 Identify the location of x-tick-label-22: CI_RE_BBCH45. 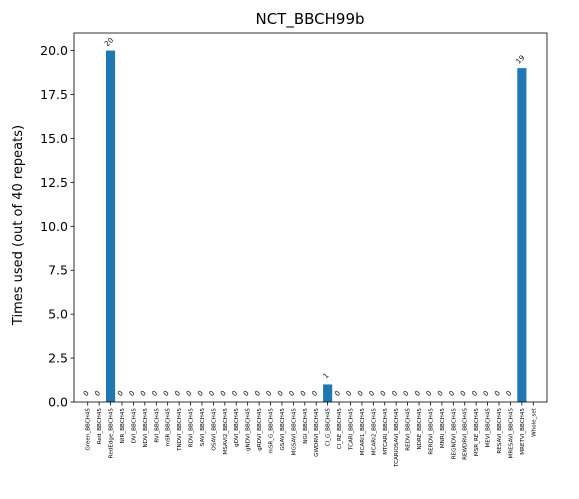
(340, 429).